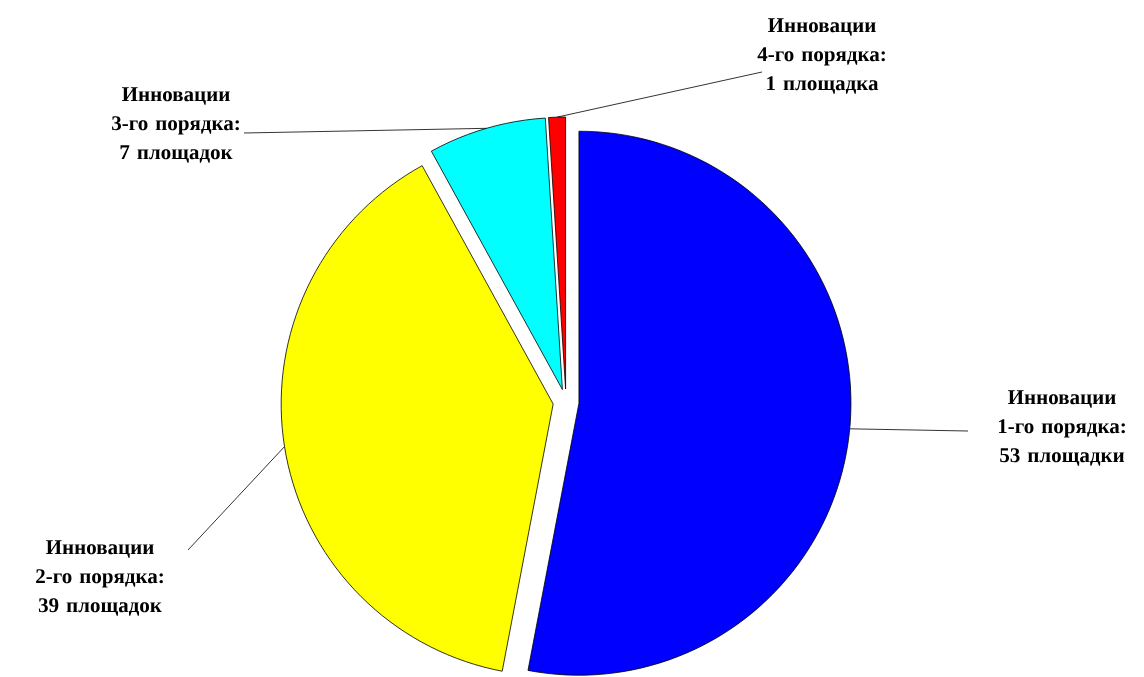 This screenshot has width=1144, height=677. What do you see at coordinates (99, 578) in the screenshot?
I see `slice-label: Инновации 2-го порядка: 39 площадок` at bounding box center [99, 578].